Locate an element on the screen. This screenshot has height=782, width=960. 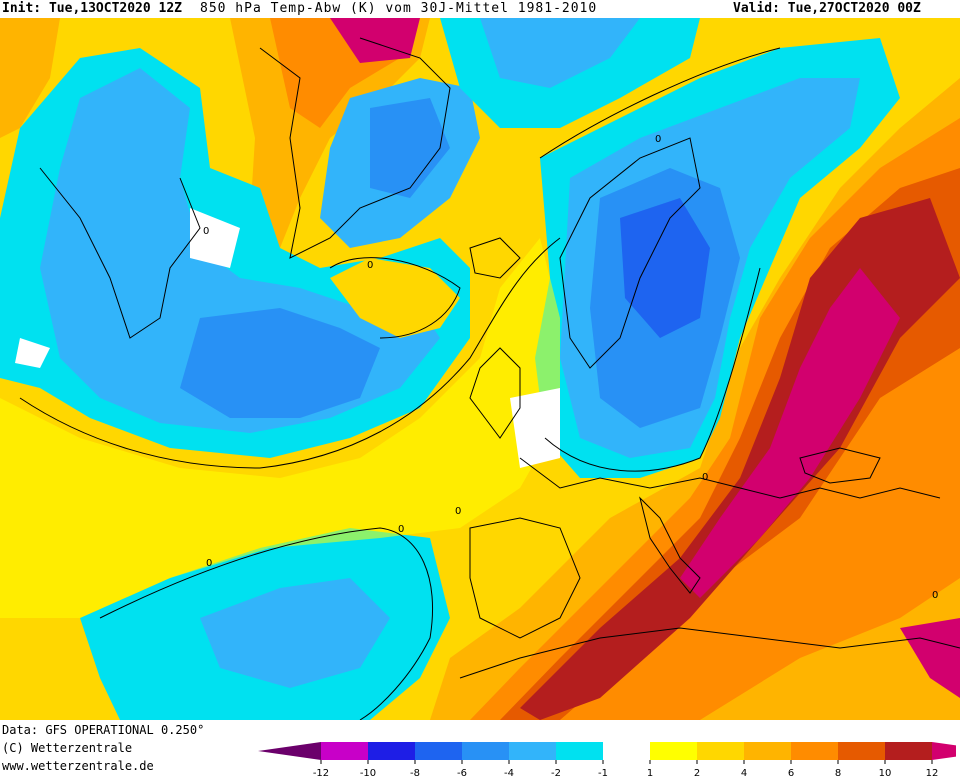
legend-tick-label: -10 is located at coordinates (368, 773).